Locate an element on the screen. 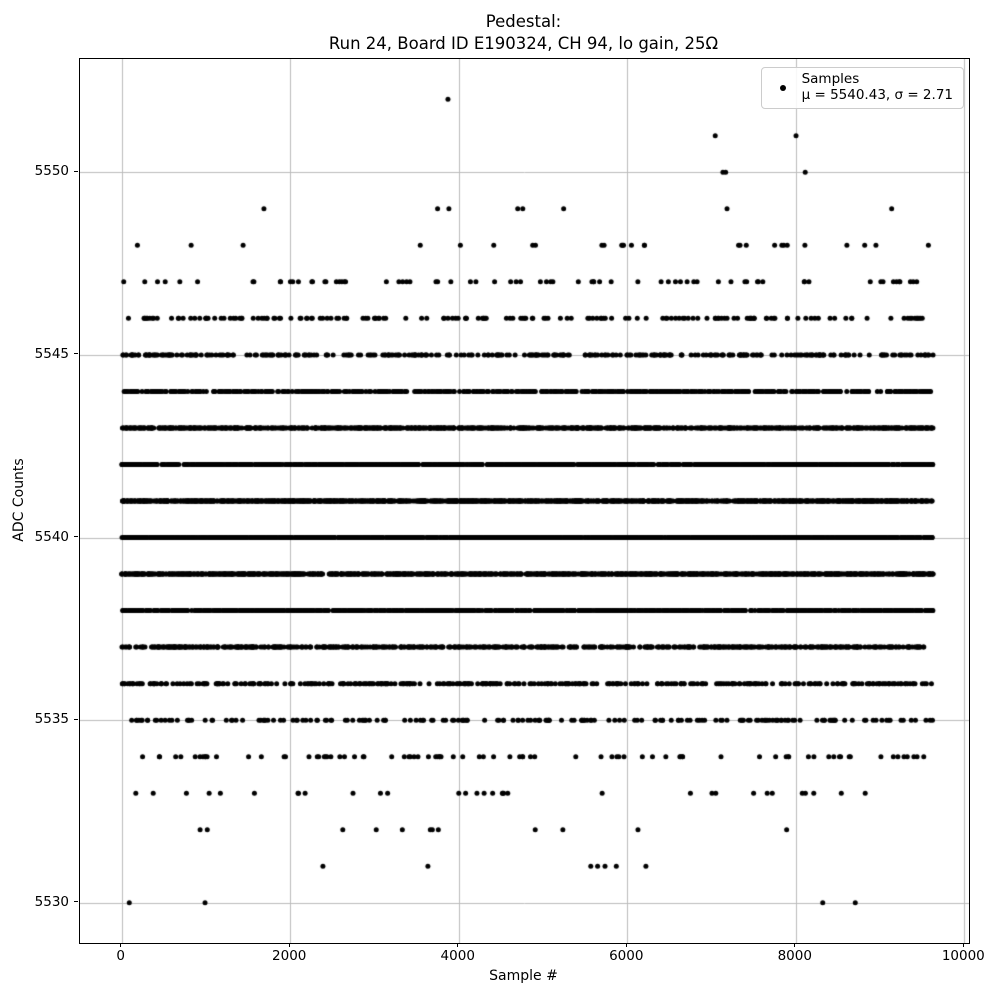 The width and height of the screenshot is (1000, 1000). x-axis-label: Sample # is located at coordinates (523, 976).